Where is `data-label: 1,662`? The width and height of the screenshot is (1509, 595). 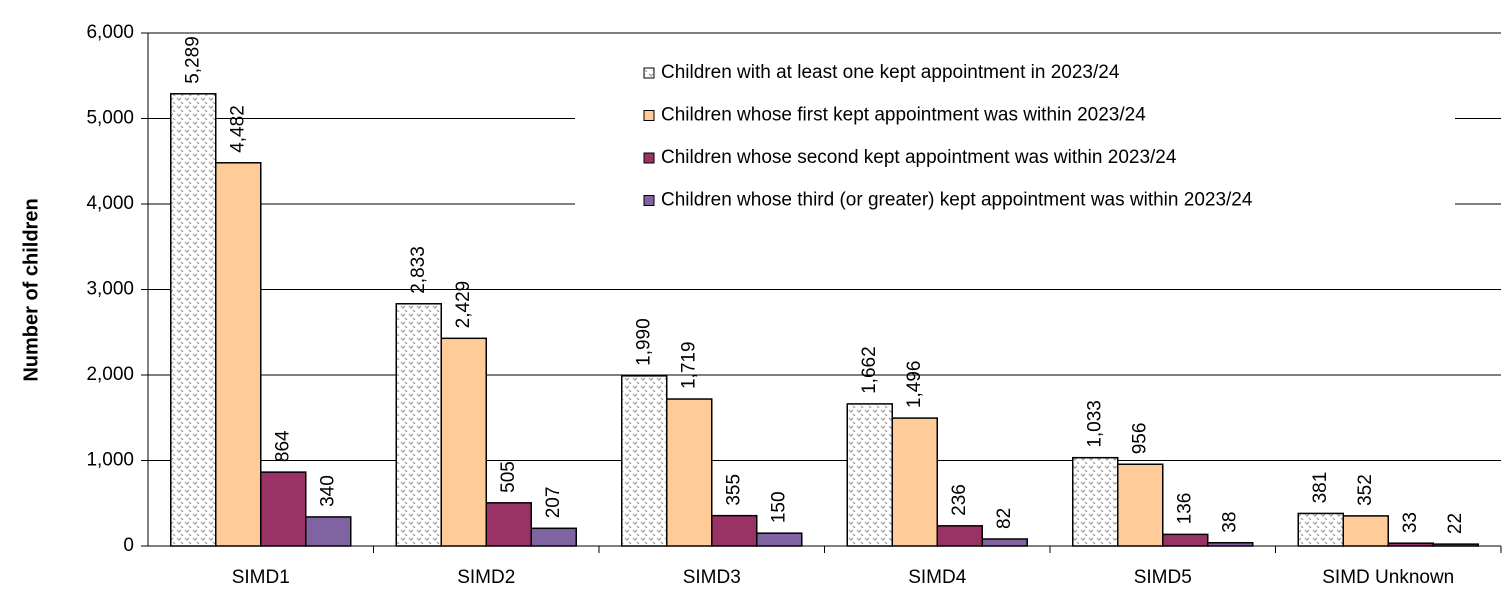 data-label: 1,662 is located at coordinates (869, 370).